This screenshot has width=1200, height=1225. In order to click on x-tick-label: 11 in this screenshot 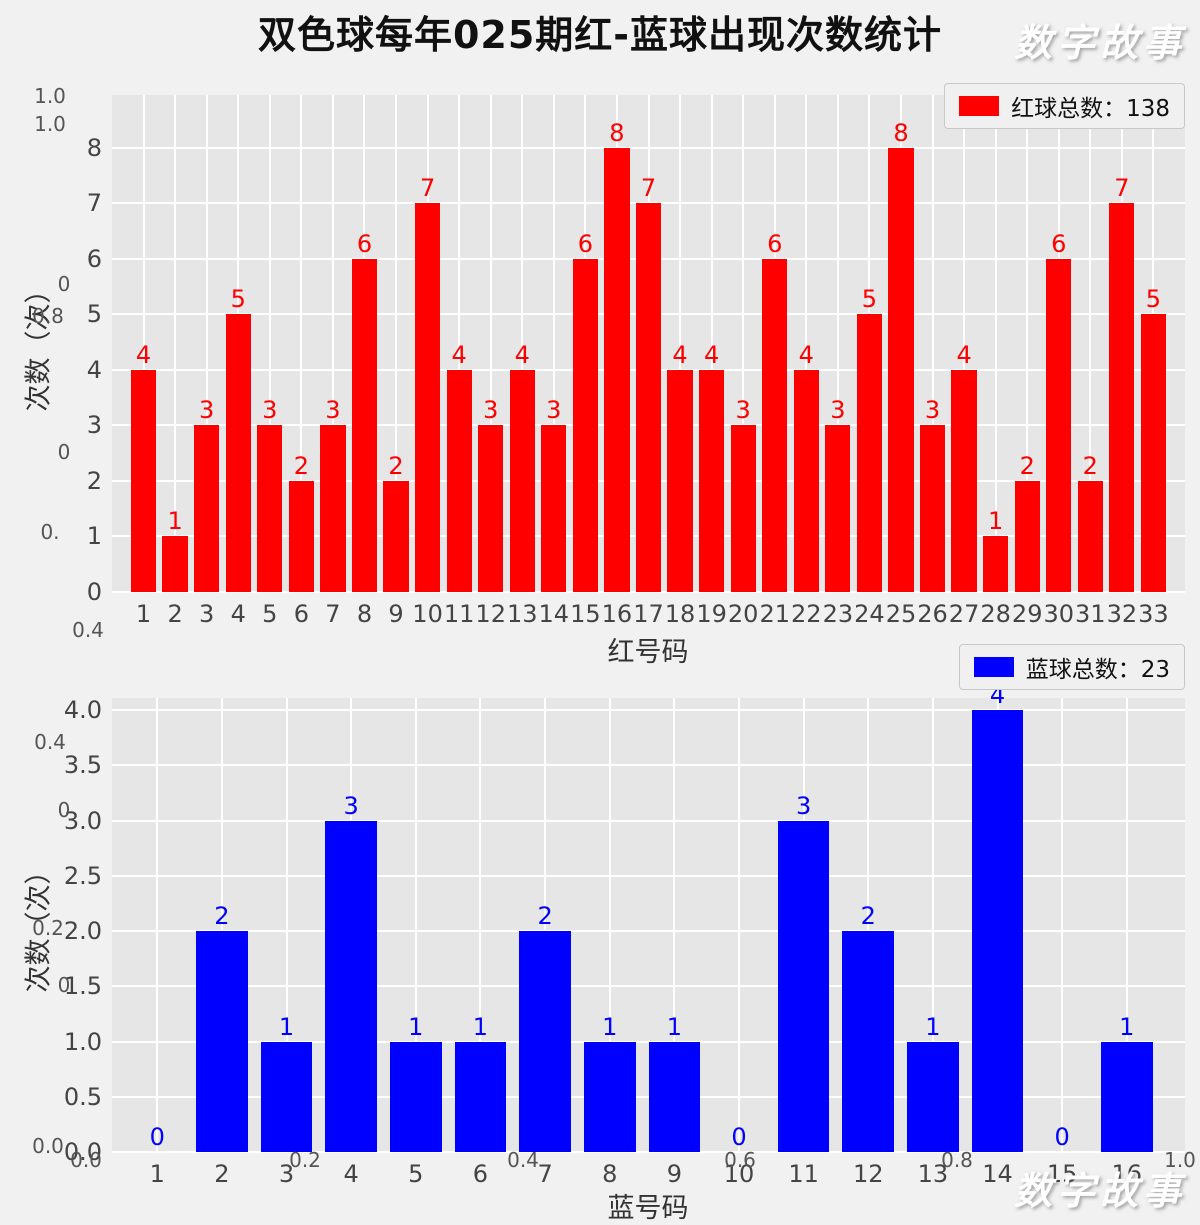, I will do `click(803, 1174)`.